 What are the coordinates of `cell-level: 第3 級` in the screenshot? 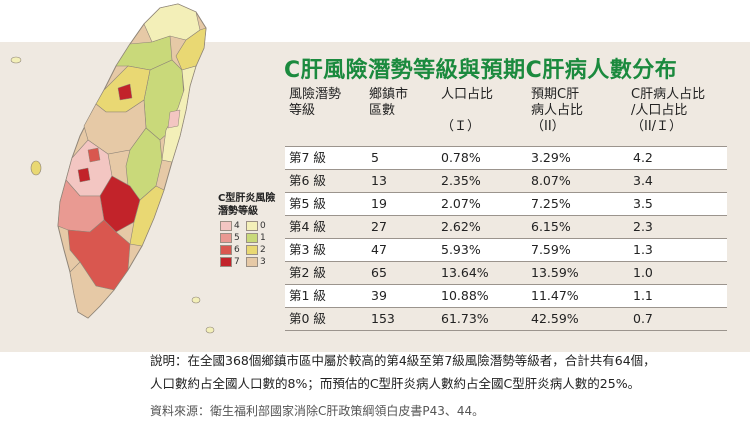 It's located at (307, 249).